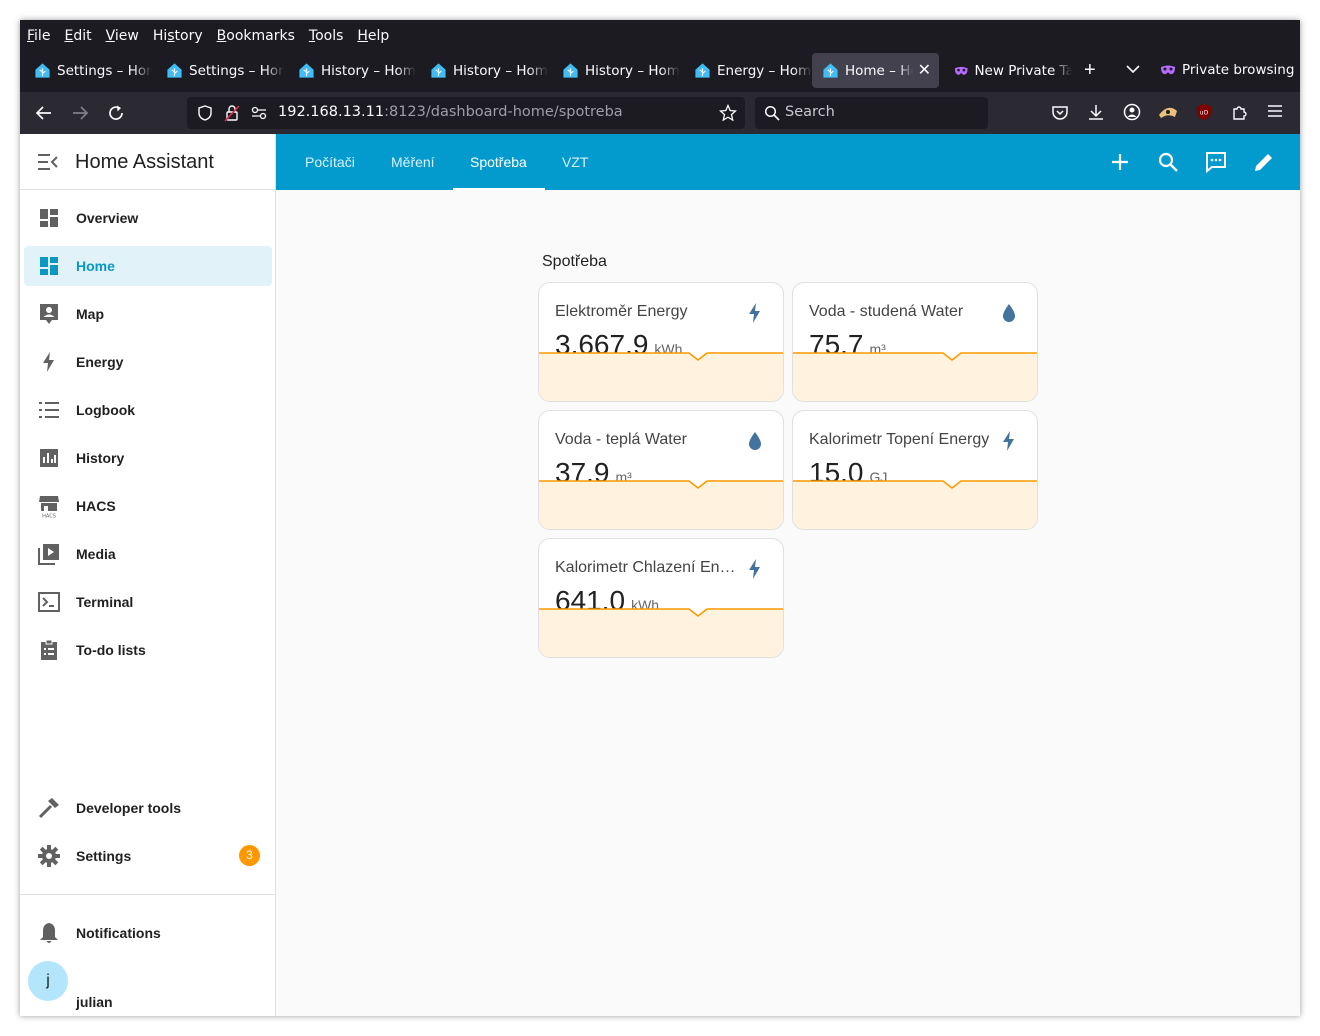 The width and height of the screenshot is (1320, 1036). Describe the element at coordinates (232, 113) in the screenshot. I see `insecure-lock-icon` at that location.